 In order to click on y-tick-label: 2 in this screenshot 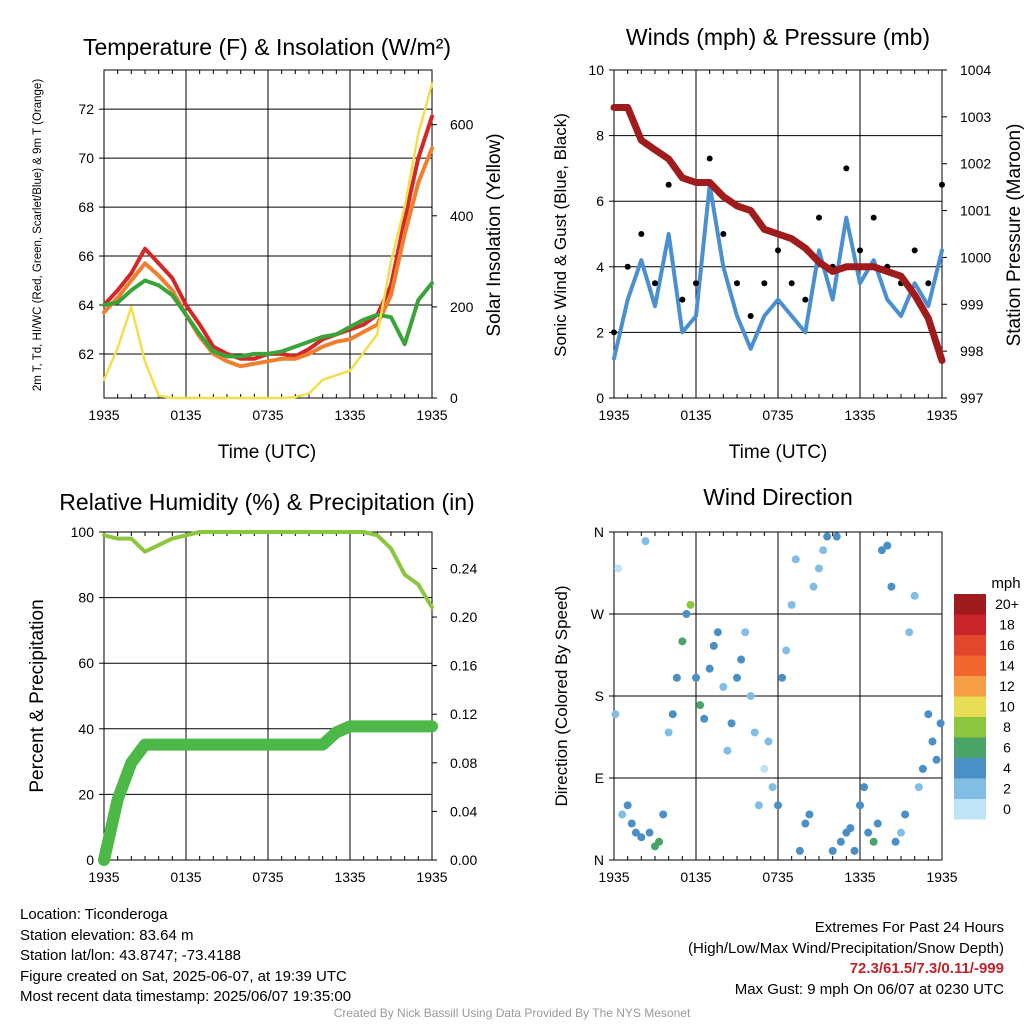, I will do `click(600, 332)`.